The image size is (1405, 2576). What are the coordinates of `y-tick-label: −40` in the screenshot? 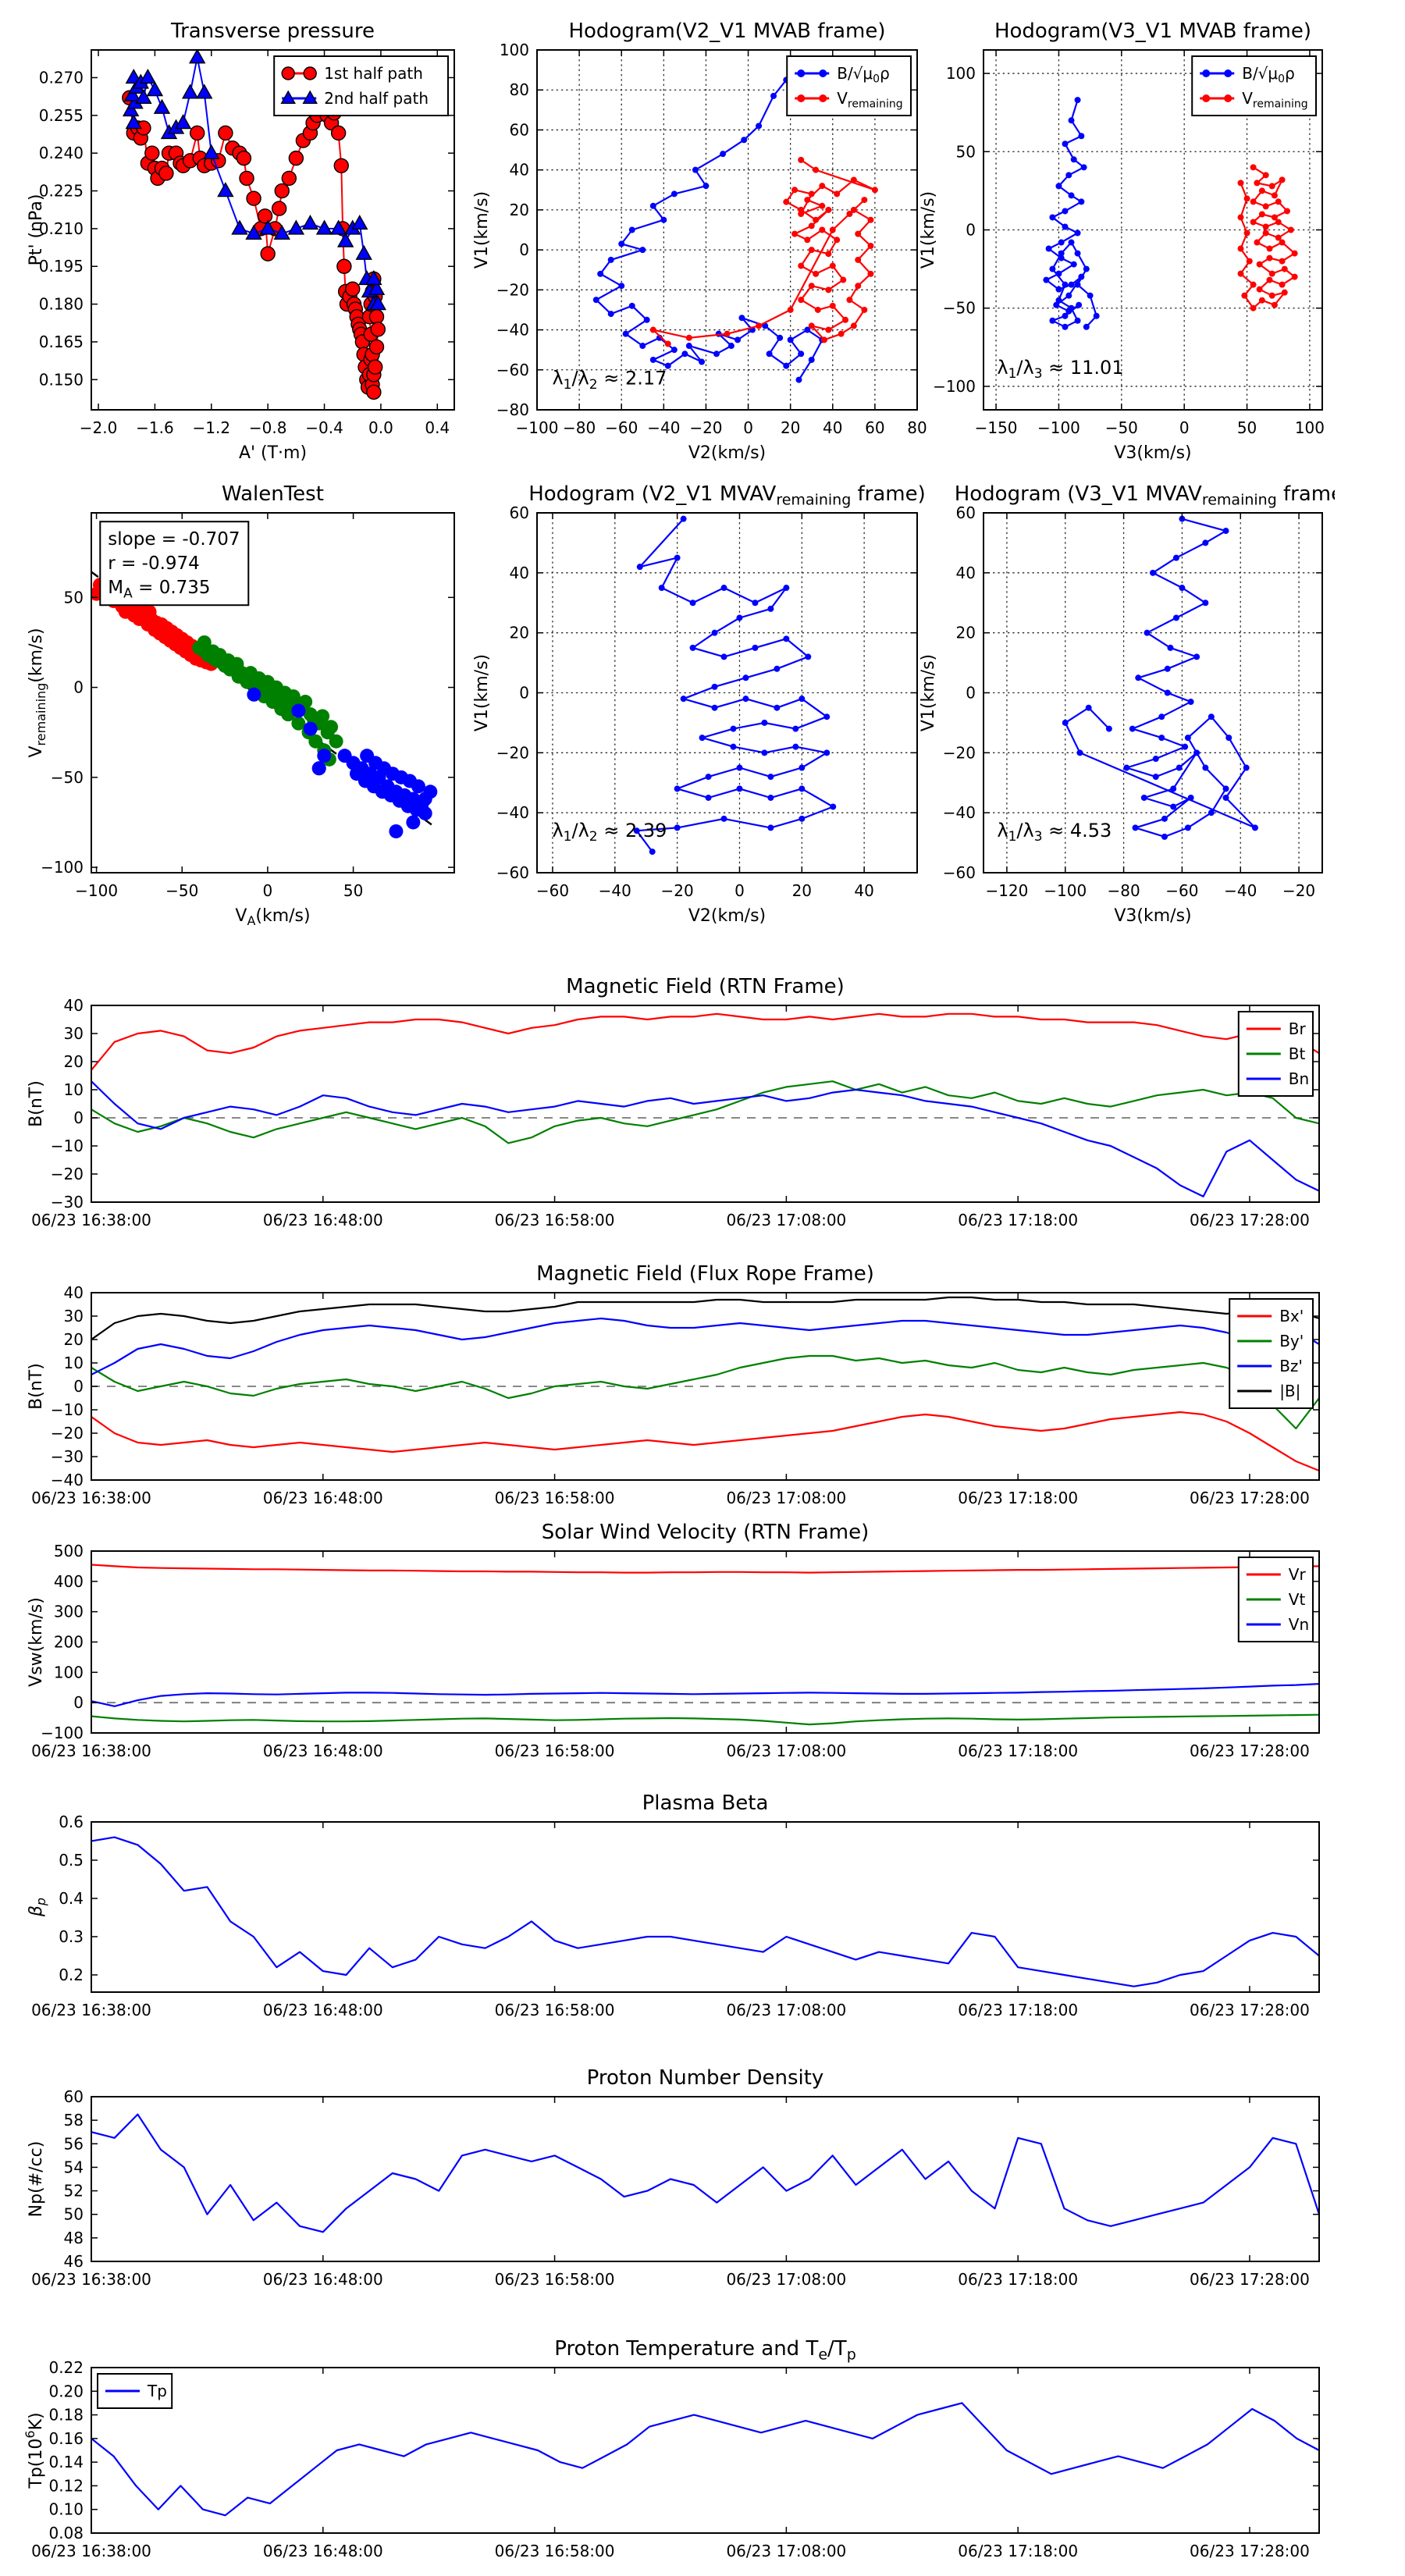 It's located at (68, 1480).